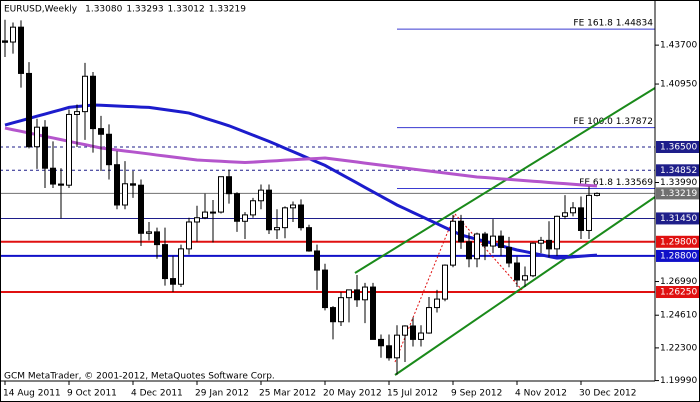  Describe the element at coordinates (678, 282) in the screenshot. I see `y-tick-label: 1.26990` at that location.